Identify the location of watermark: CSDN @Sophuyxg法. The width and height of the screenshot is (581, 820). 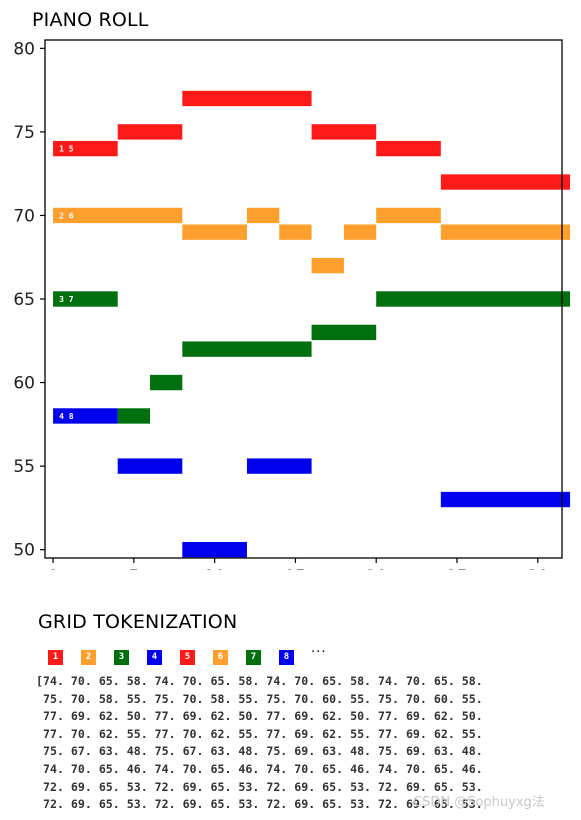
(479, 802).